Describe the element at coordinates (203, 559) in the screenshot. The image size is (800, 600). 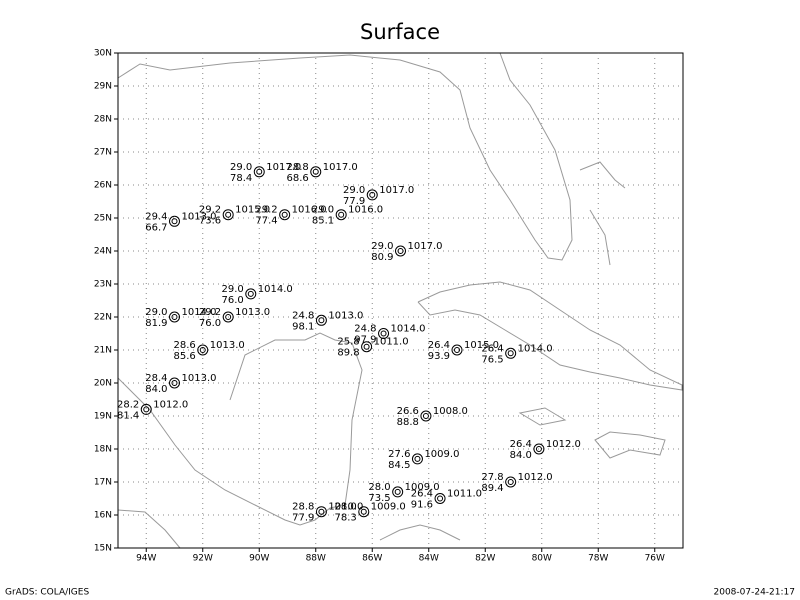
I see `x-tick-label: 92W` at that location.